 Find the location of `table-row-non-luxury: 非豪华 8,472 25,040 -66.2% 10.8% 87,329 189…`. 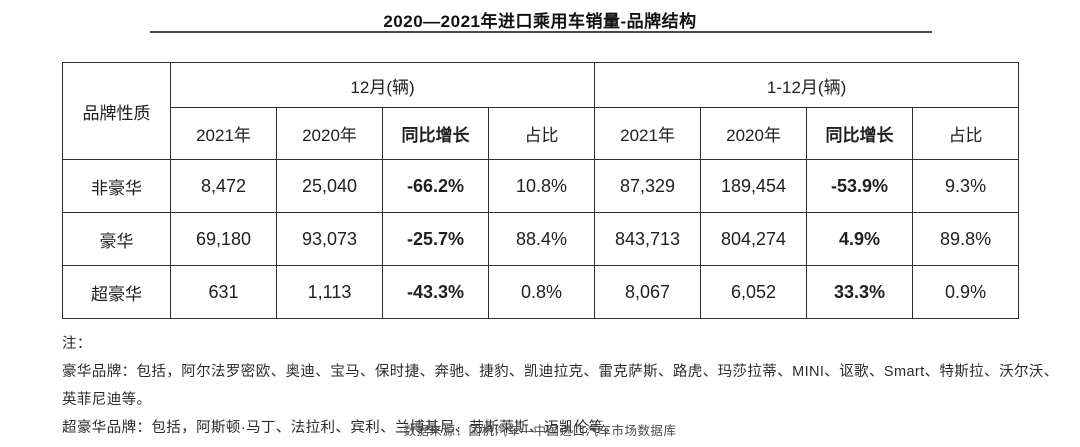

table-row-non-luxury: 非豪华 8,472 25,040 -66.2% 10.8% 87,329 189… is located at coordinates (541, 186).